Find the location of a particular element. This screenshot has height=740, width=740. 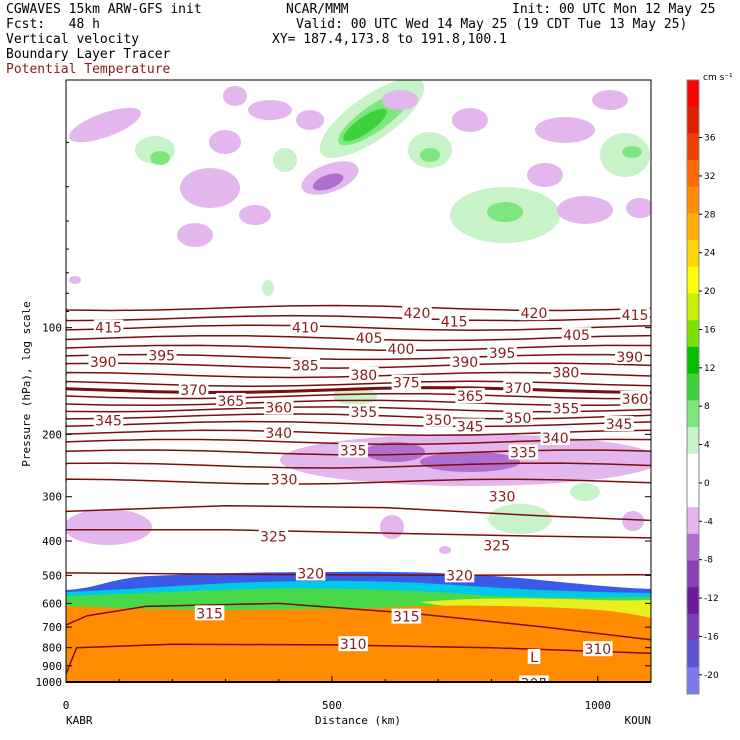

y-axis-label: Pressure (hPa), log scale is located at coordinates (26, 384).